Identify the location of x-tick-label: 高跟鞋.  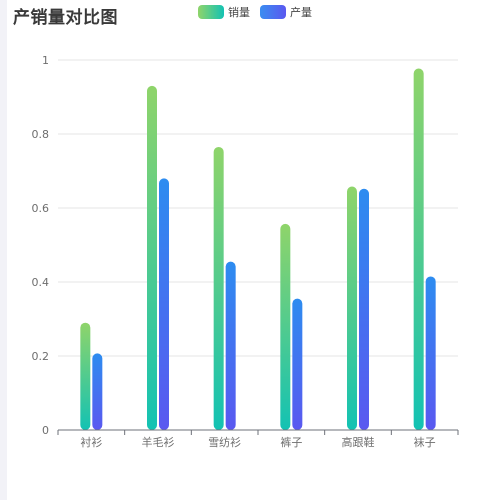
(358, 442).